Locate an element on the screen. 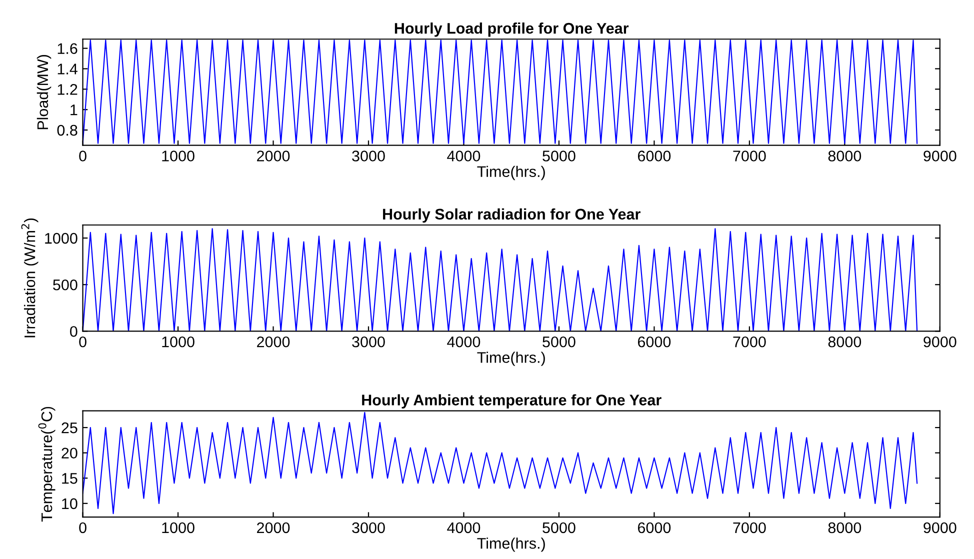 The height and width of the screenshot is (559, 974). y-tick-label: 1.6 is located at coordinates (68, 48).